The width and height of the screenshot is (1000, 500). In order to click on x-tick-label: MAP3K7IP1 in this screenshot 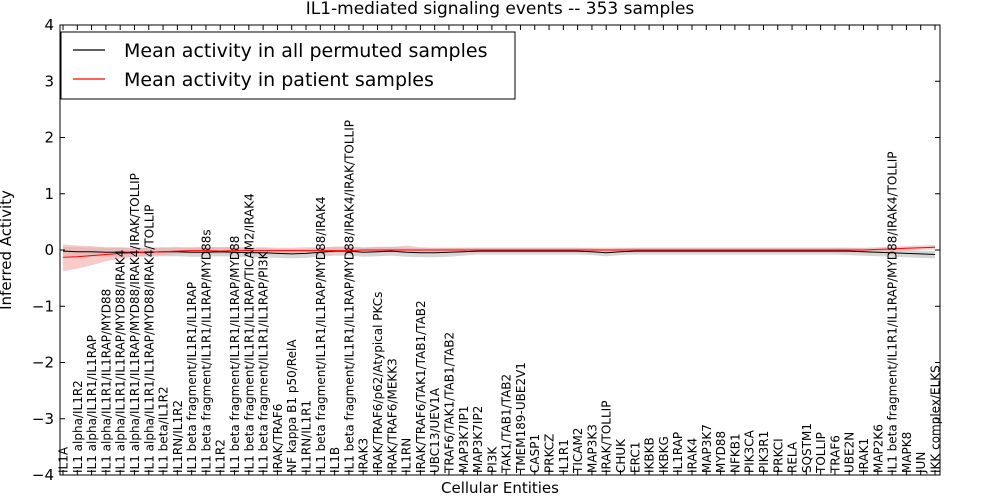, I will do `click(464, 439)`.